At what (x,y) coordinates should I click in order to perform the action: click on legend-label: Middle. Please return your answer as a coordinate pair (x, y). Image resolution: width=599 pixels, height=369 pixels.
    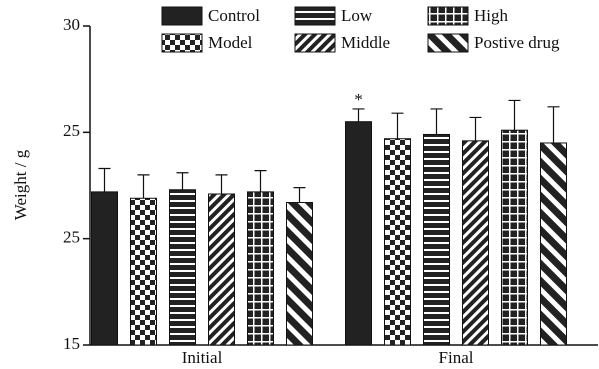
    Looking at the image, I should click on (365, 42).